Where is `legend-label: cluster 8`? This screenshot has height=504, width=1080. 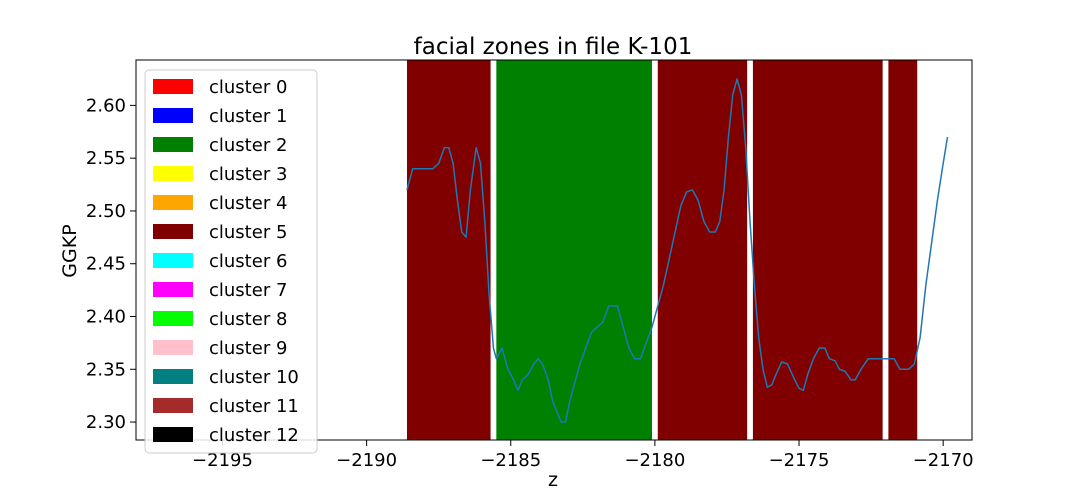 legend-label: cluster 8 is located at coordinates (248, 319).